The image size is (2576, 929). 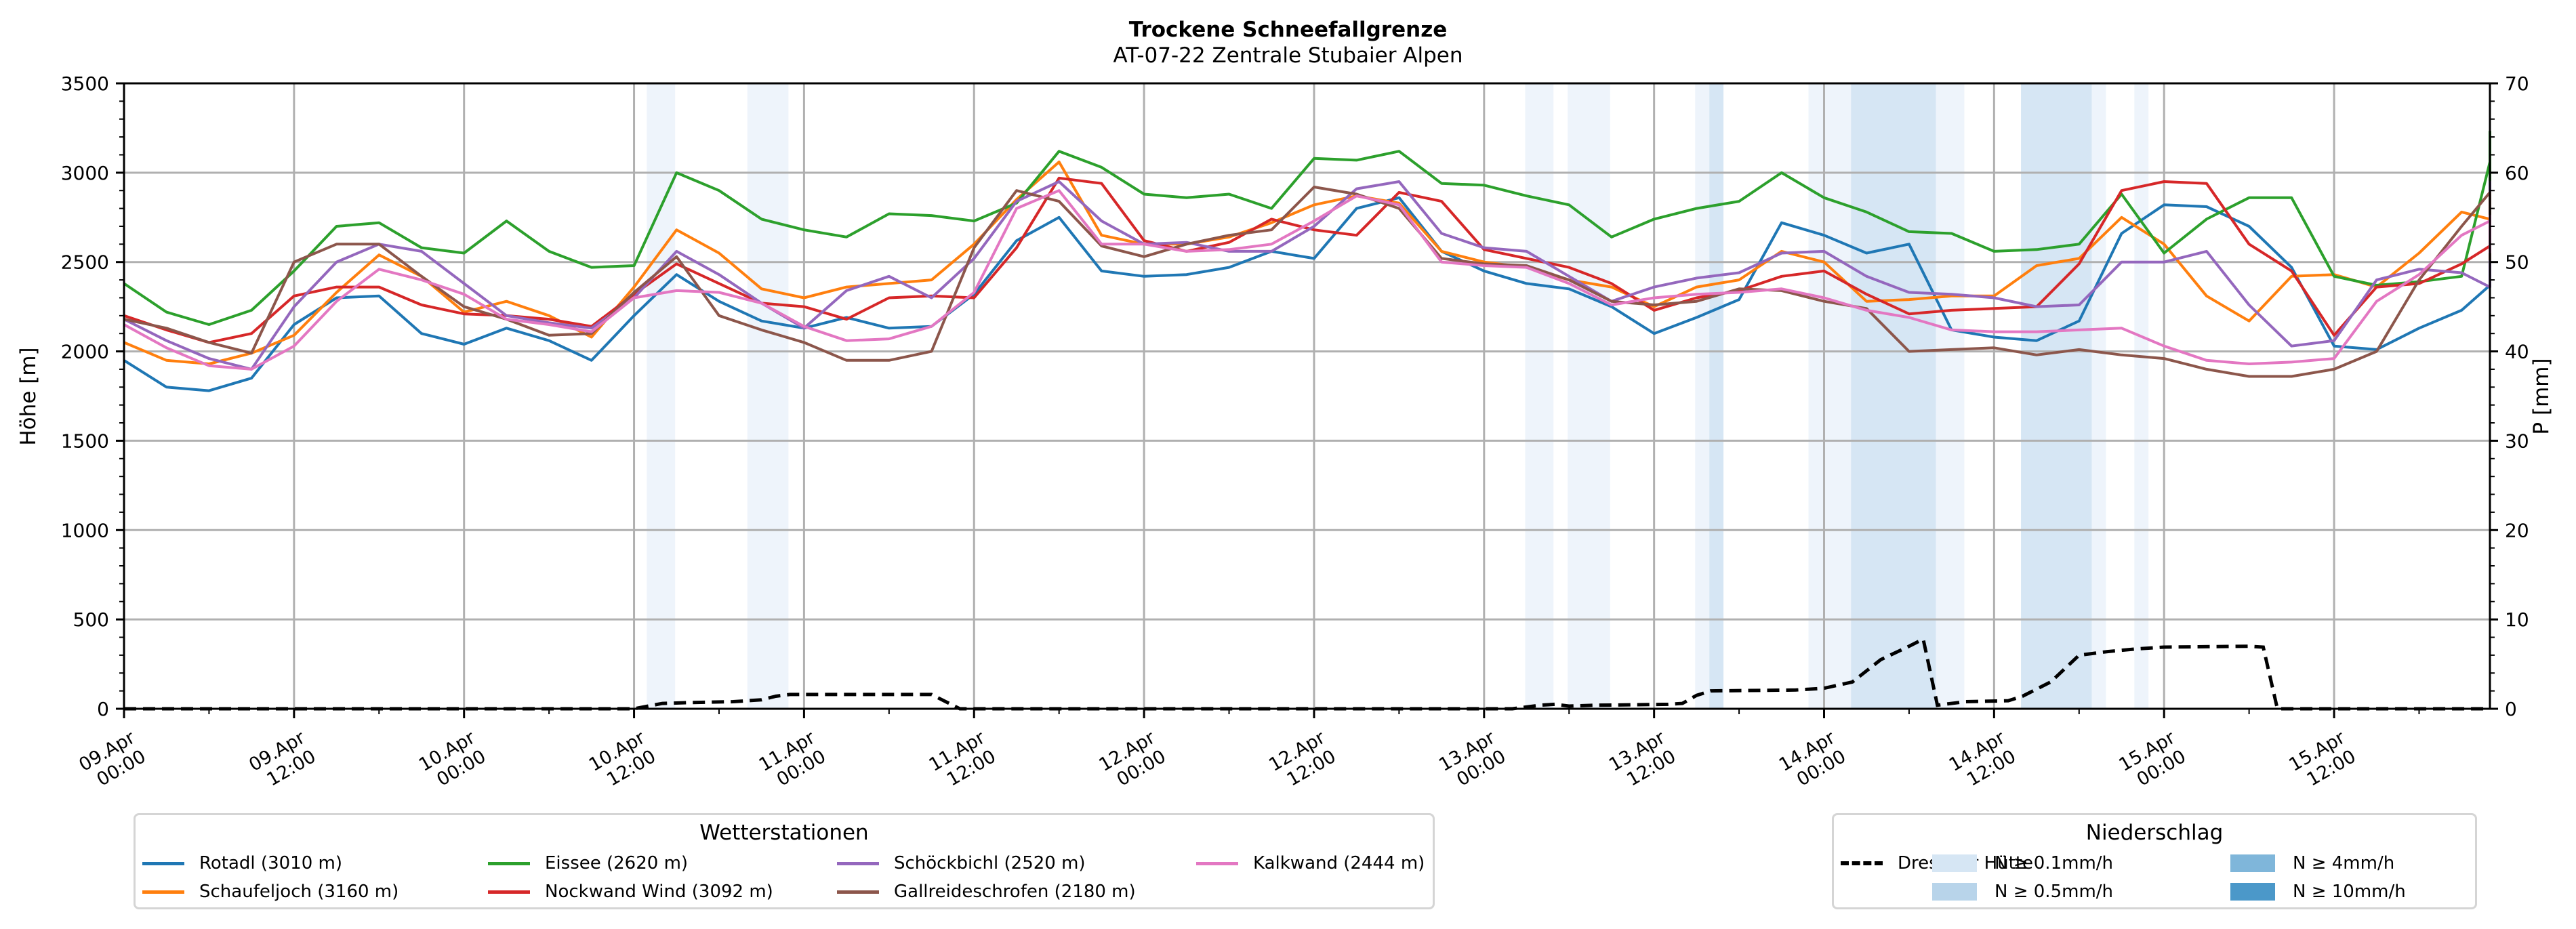 What do you see at coordinates (1288, 56) in the screenshot?
I see `chart-subtitle: AT-07-22 Zentrale Stubaier Alpen` at bounding box center [1288, 56].